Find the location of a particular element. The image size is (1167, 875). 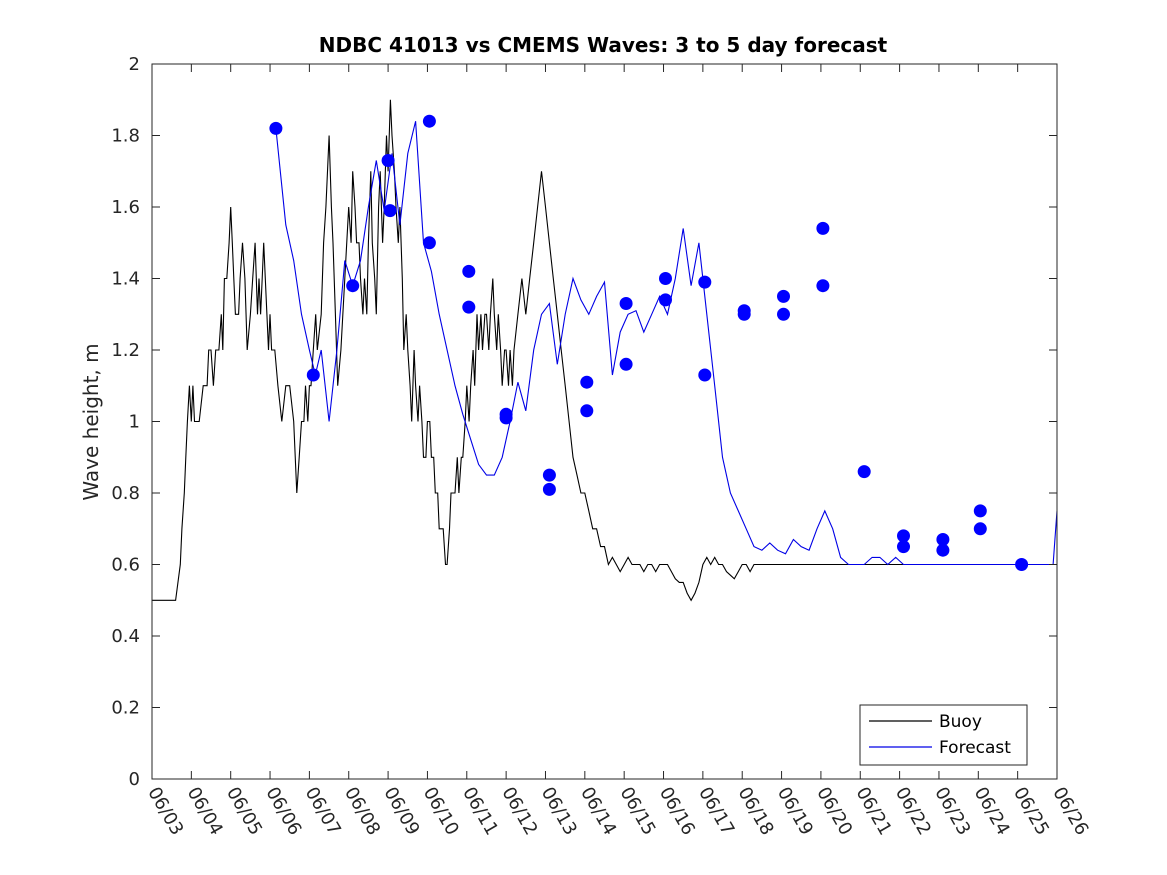

x-tick-label: 06/08 is located at coordinates (362, 811).